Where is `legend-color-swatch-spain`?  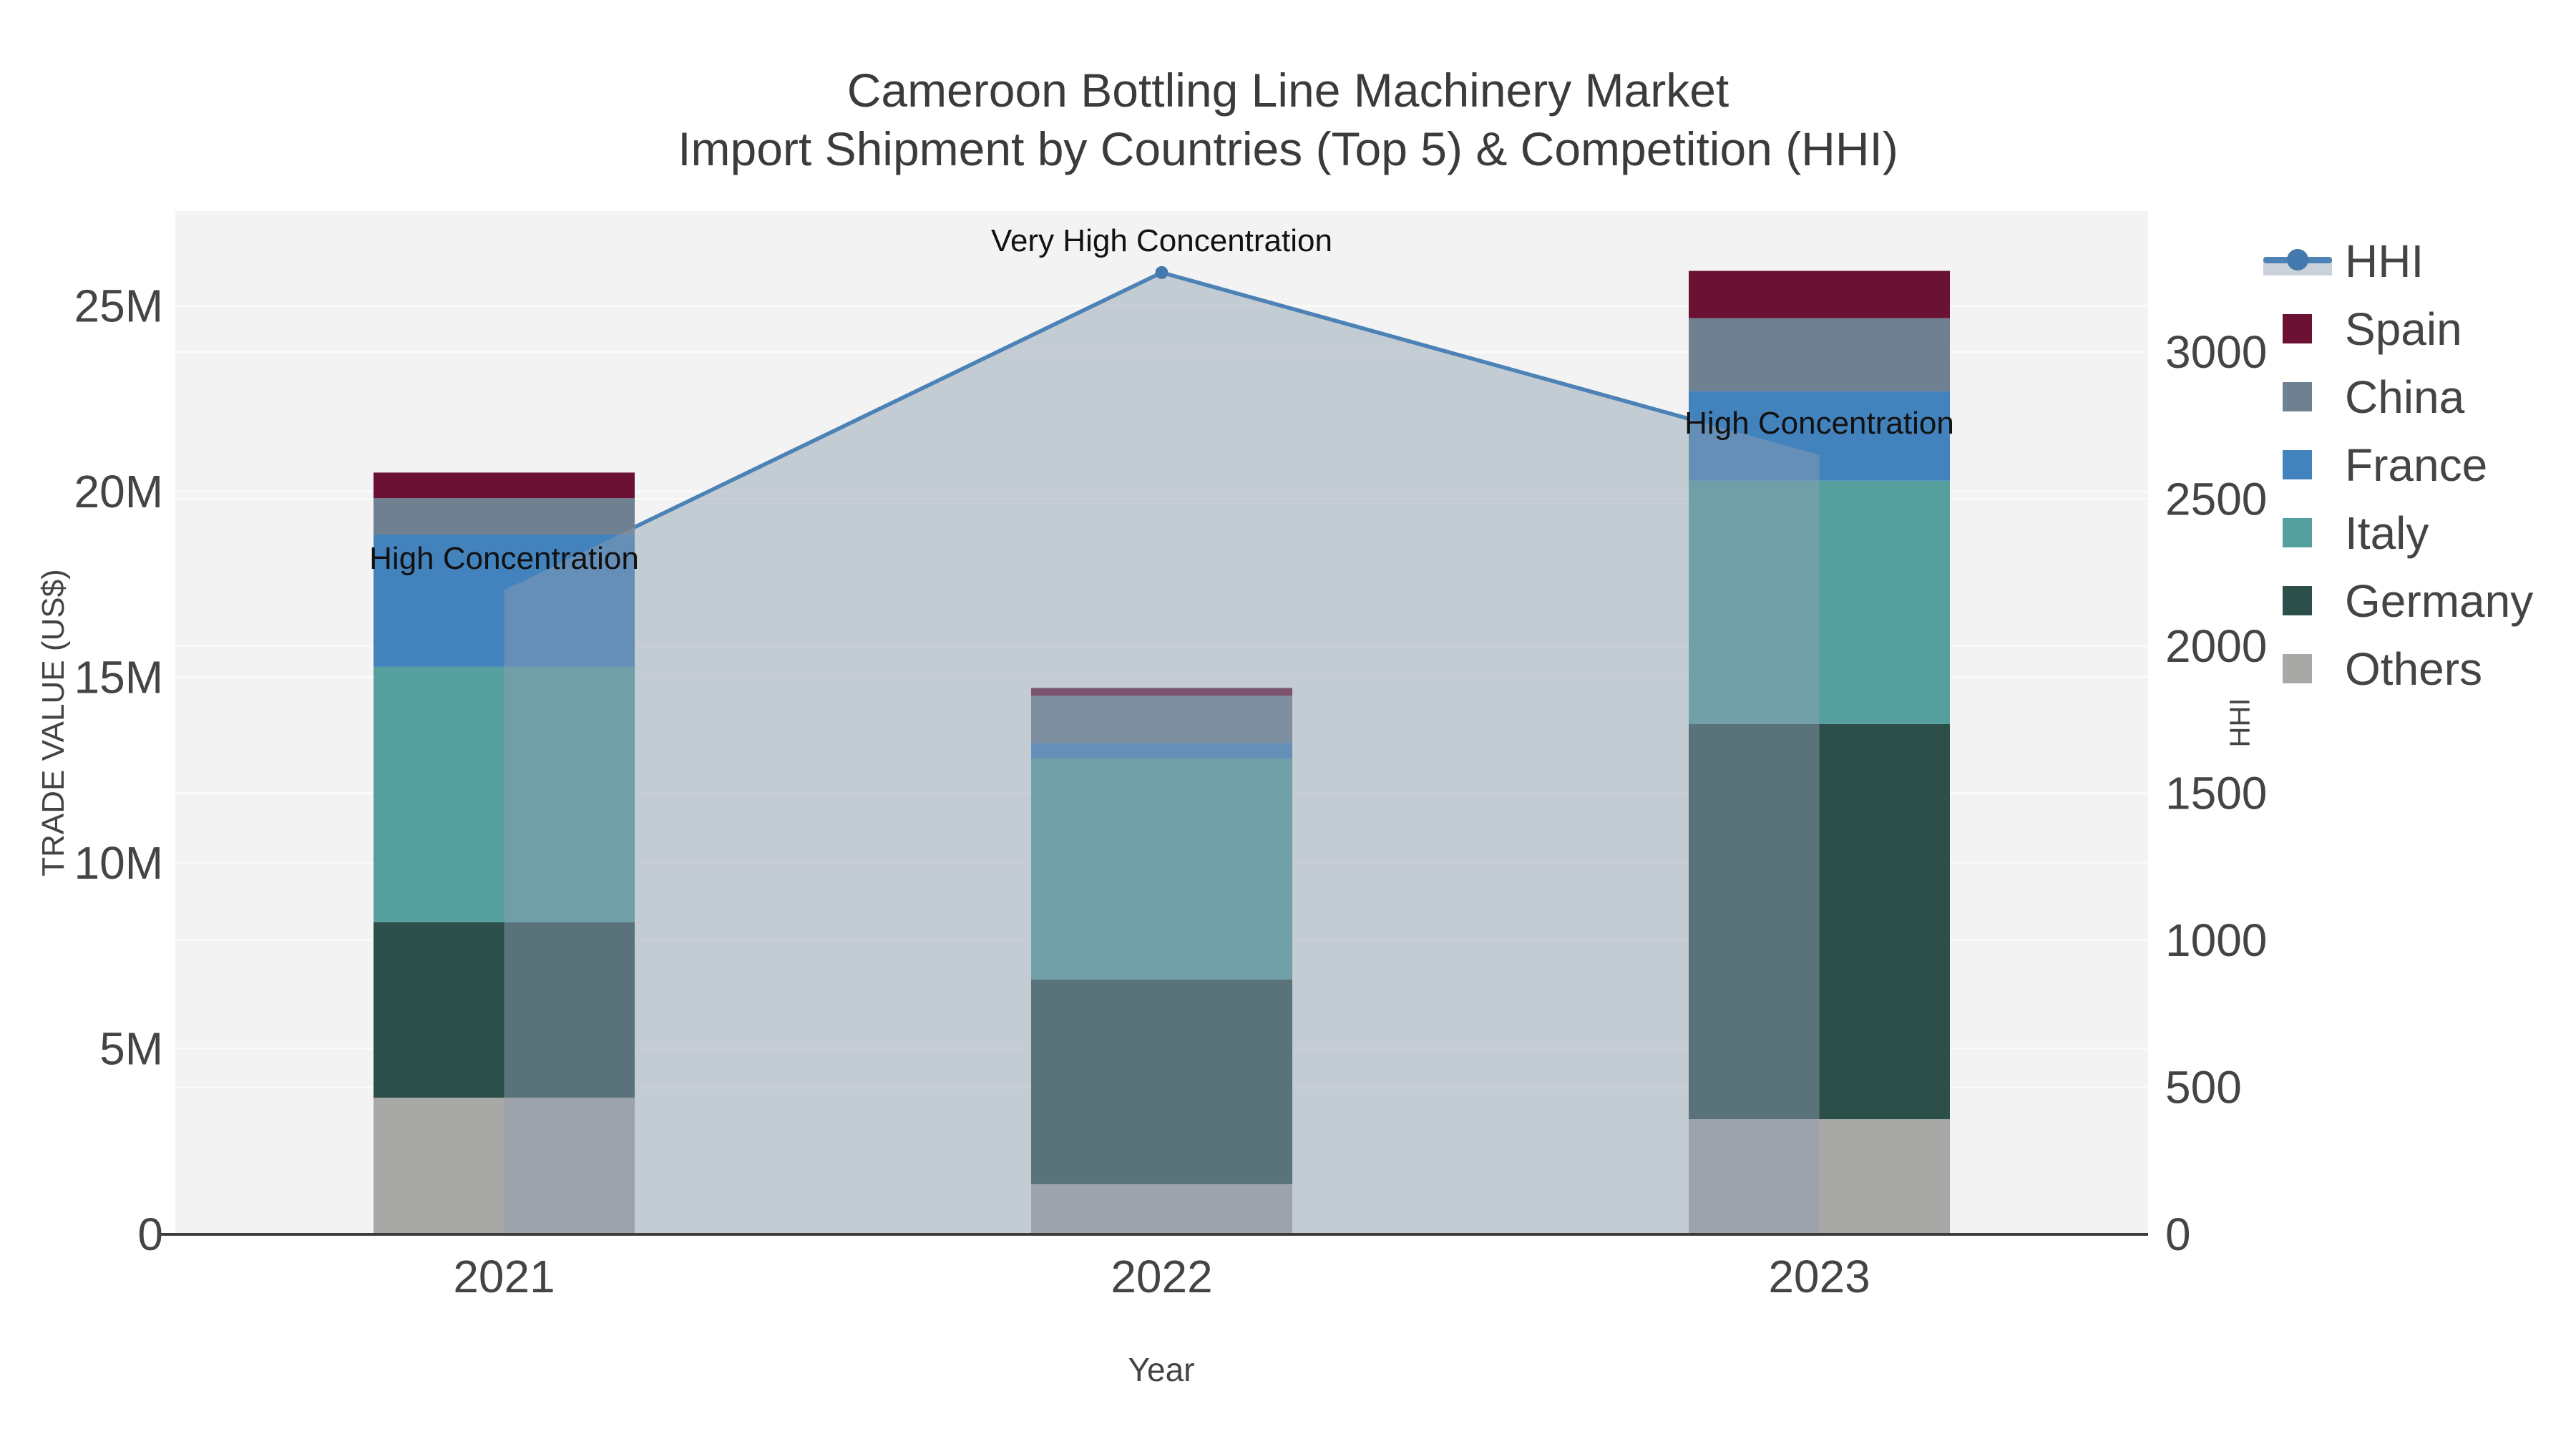 legend-color-swatch-spain is located at coordinates (2297, 328).